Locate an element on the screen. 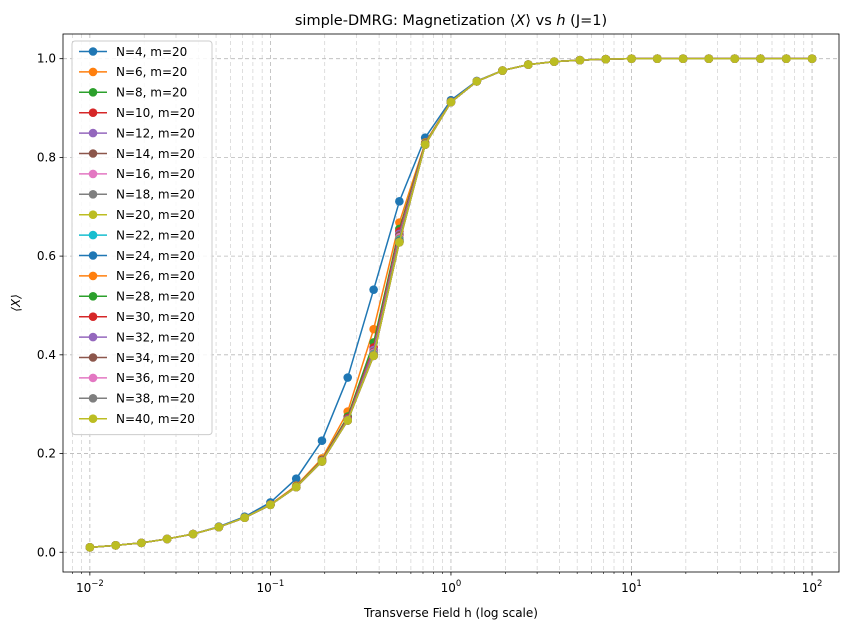 The width and height of the screenshot is (849, 631). legend-item: N=34, m=20 is located at coordinates (137, 358).